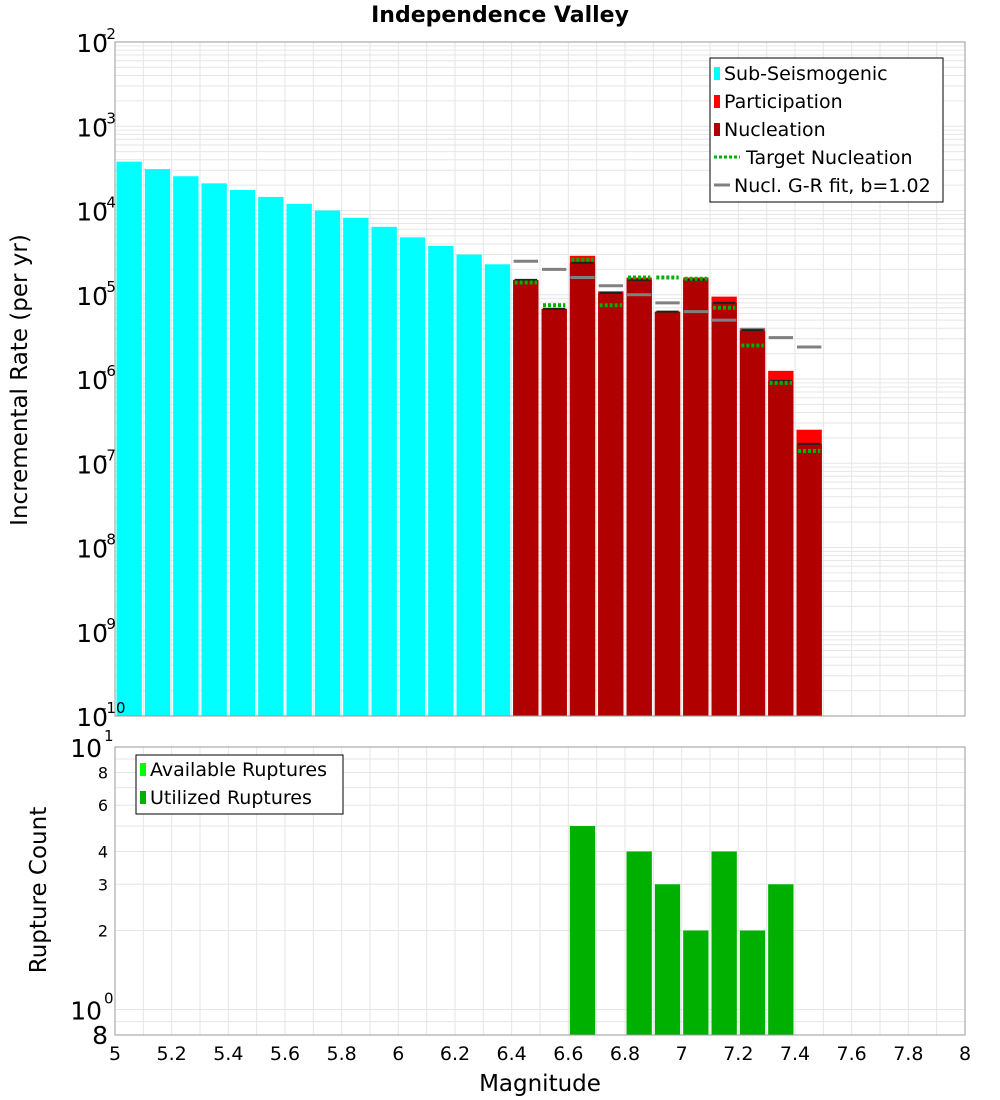  What do you see at coordinates (108, 34) in the screenshot?
I see `top-y-tick-exponent: -2` at bounding box center [108, 34].